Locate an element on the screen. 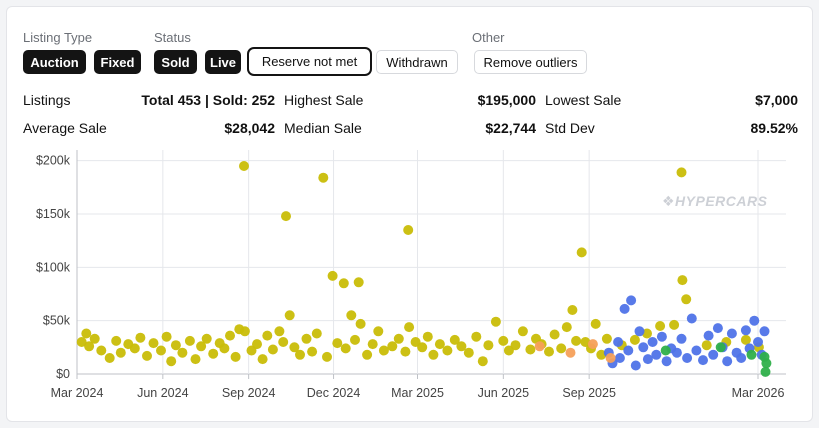 The image size is (819, 428). withdrawn-filter-button: Withdrawn is located at coordinates (417, 62).